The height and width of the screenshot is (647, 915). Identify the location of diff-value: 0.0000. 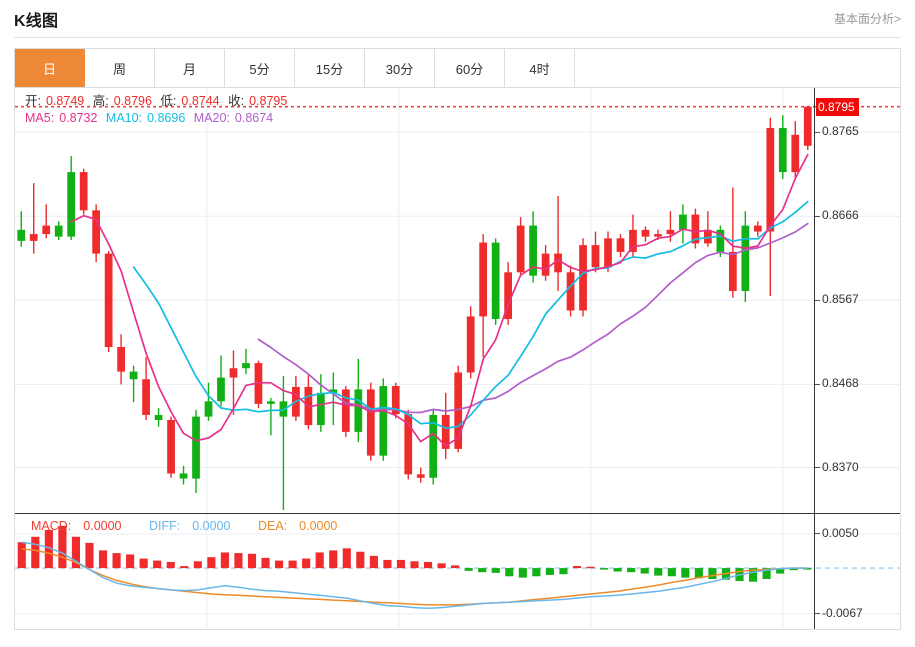
(211, 526).